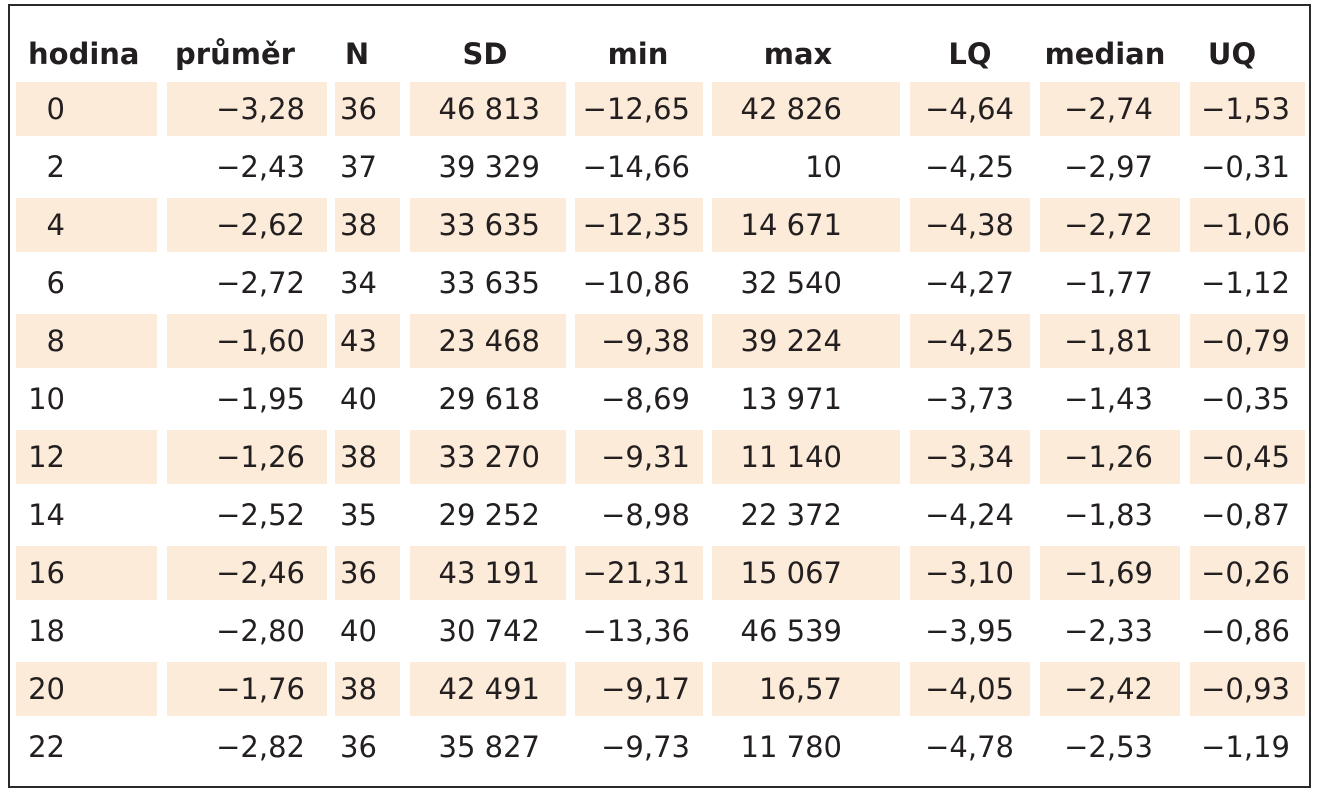 The width and height of the screenshot is (1323, 800). I want to click on table-cell: 42 491, so click(489, 689).